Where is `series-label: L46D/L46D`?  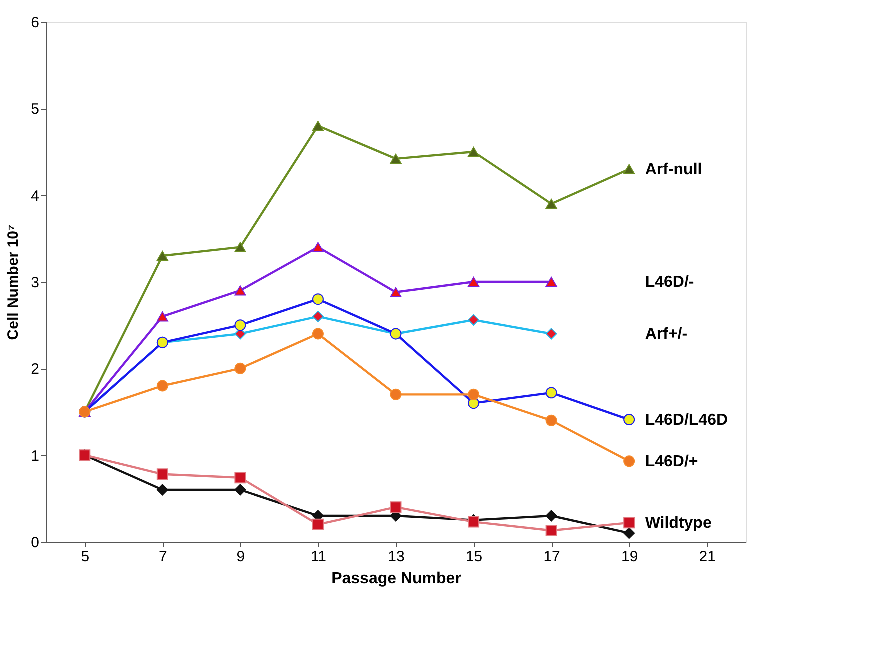
series-label: L46D/L46D is located at coordinates (686, 420).